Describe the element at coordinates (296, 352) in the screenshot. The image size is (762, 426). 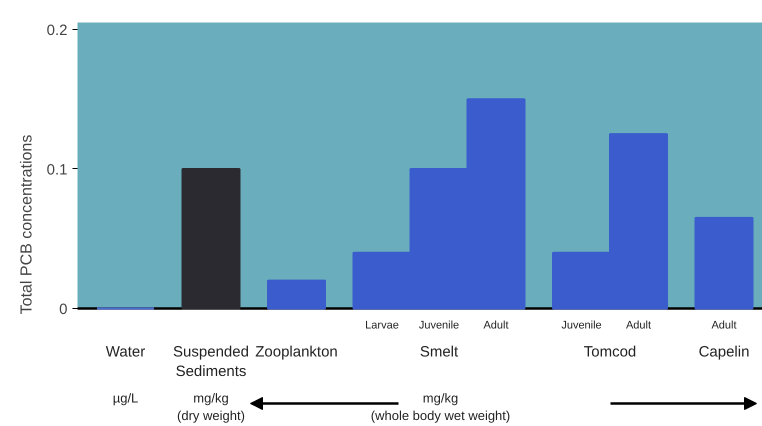
I see `text: Zooplankton` at that location.